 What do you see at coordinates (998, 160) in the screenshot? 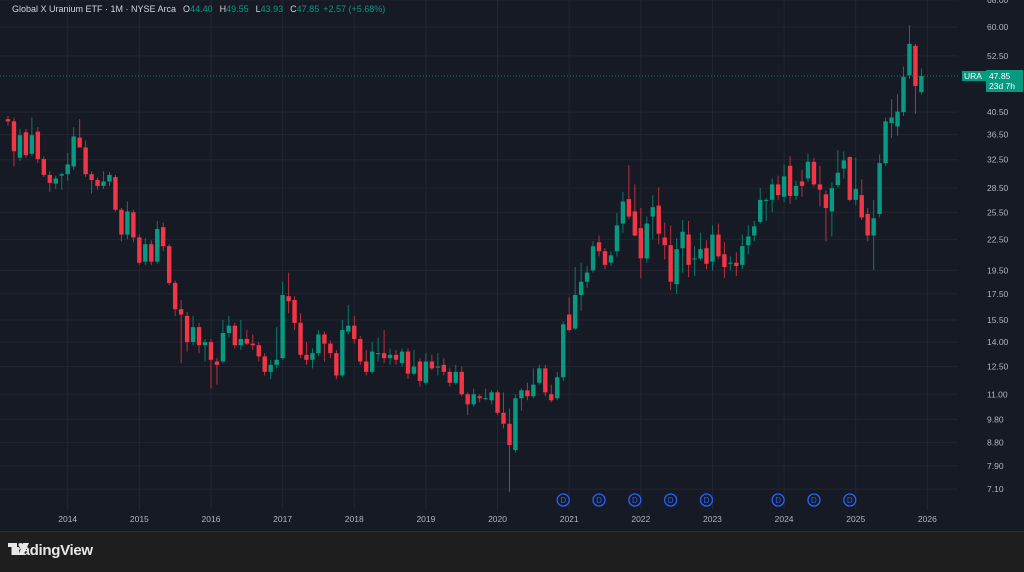
I see `price-tick-label: 32.50` at bounding box center [998, 160].